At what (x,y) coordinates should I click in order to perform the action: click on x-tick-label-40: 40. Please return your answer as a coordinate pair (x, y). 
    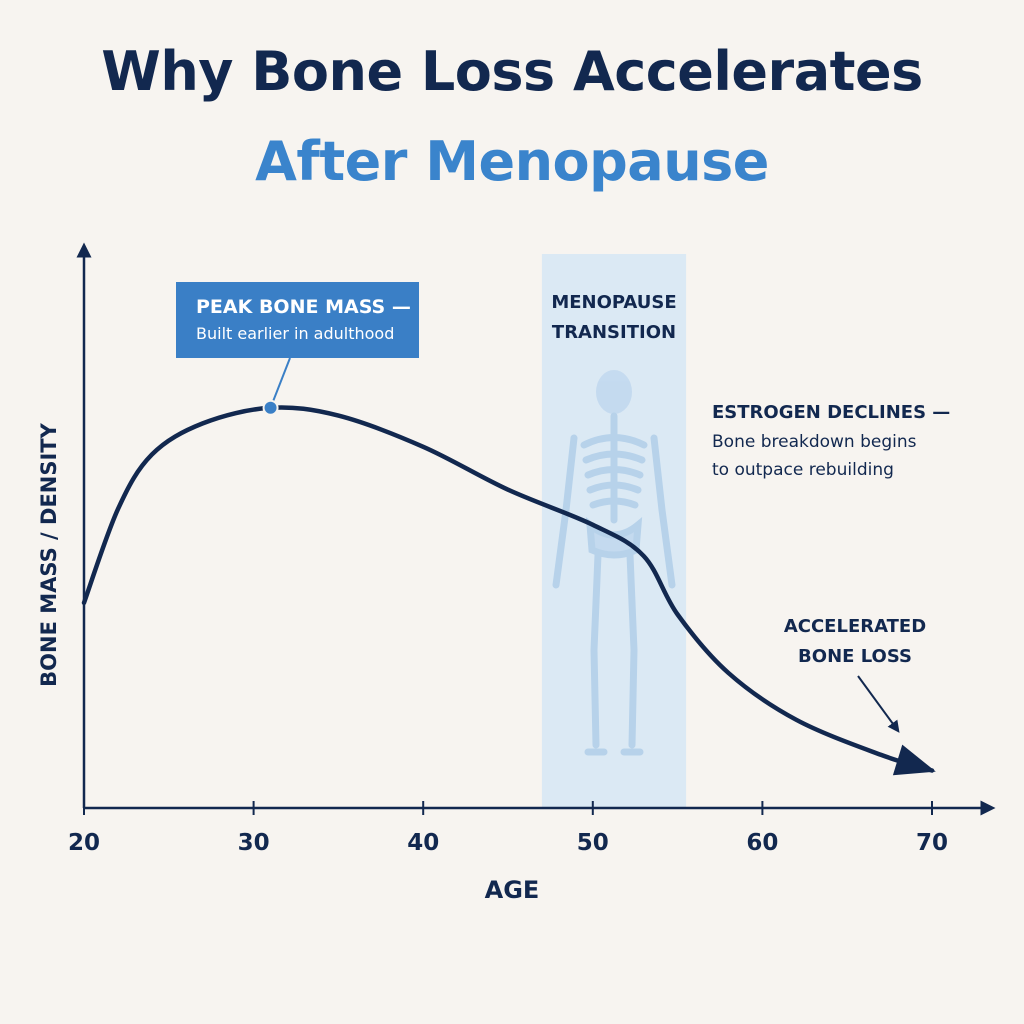
    Looking at the image, I should click on (423, 843).